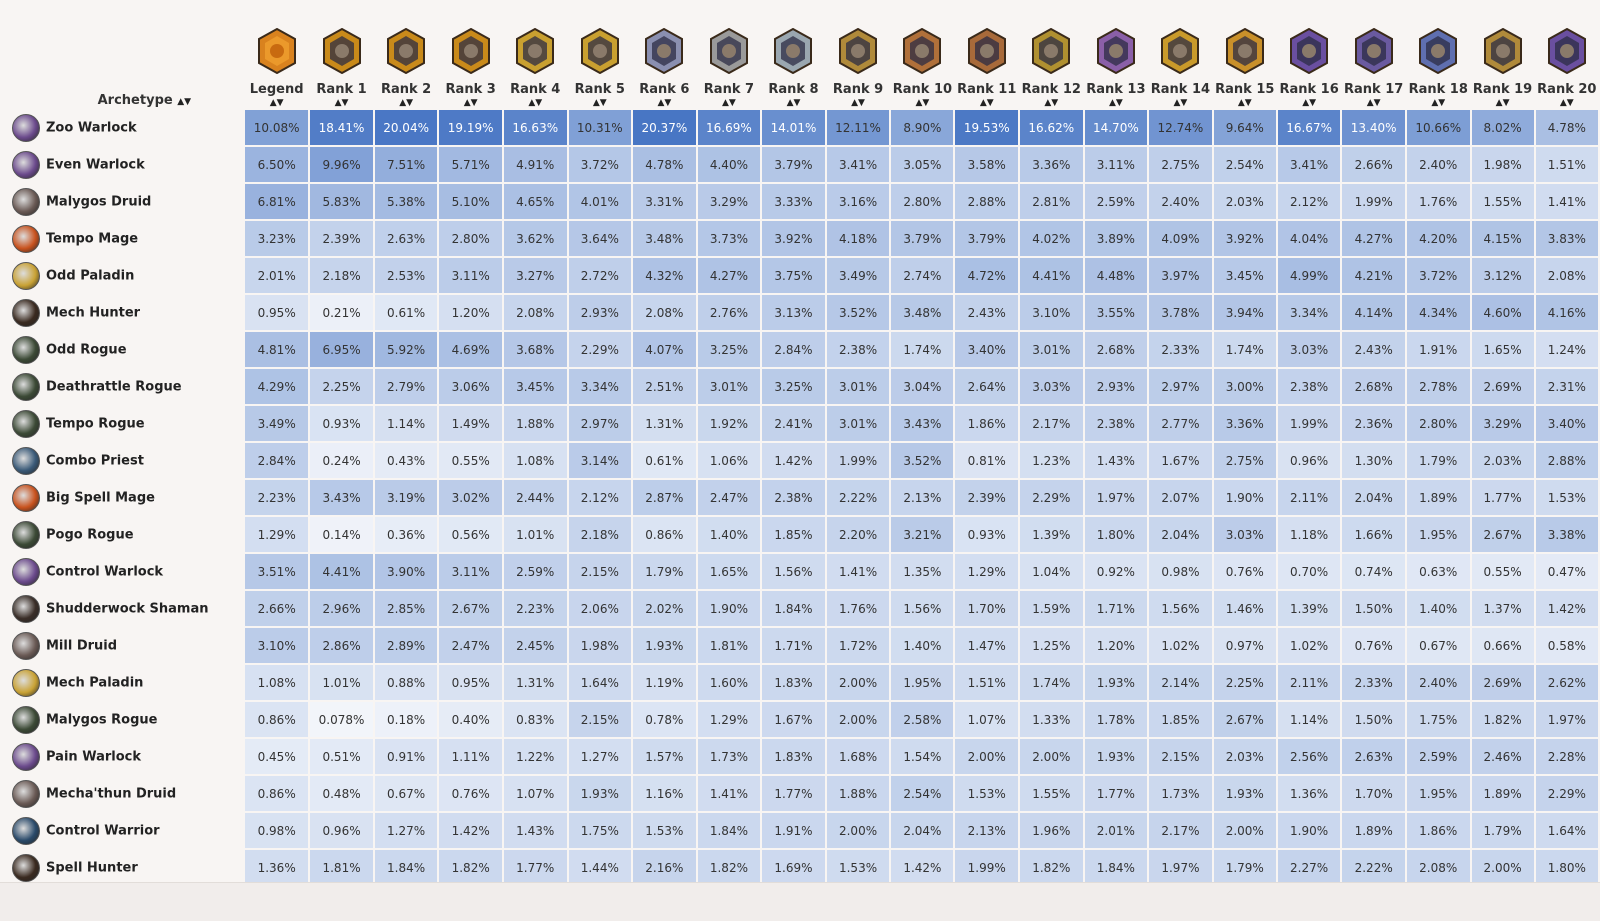 The height and width of the screenshot is (921, 1600). I want to click on percent-cell: 5.38%, so click(406, 201).